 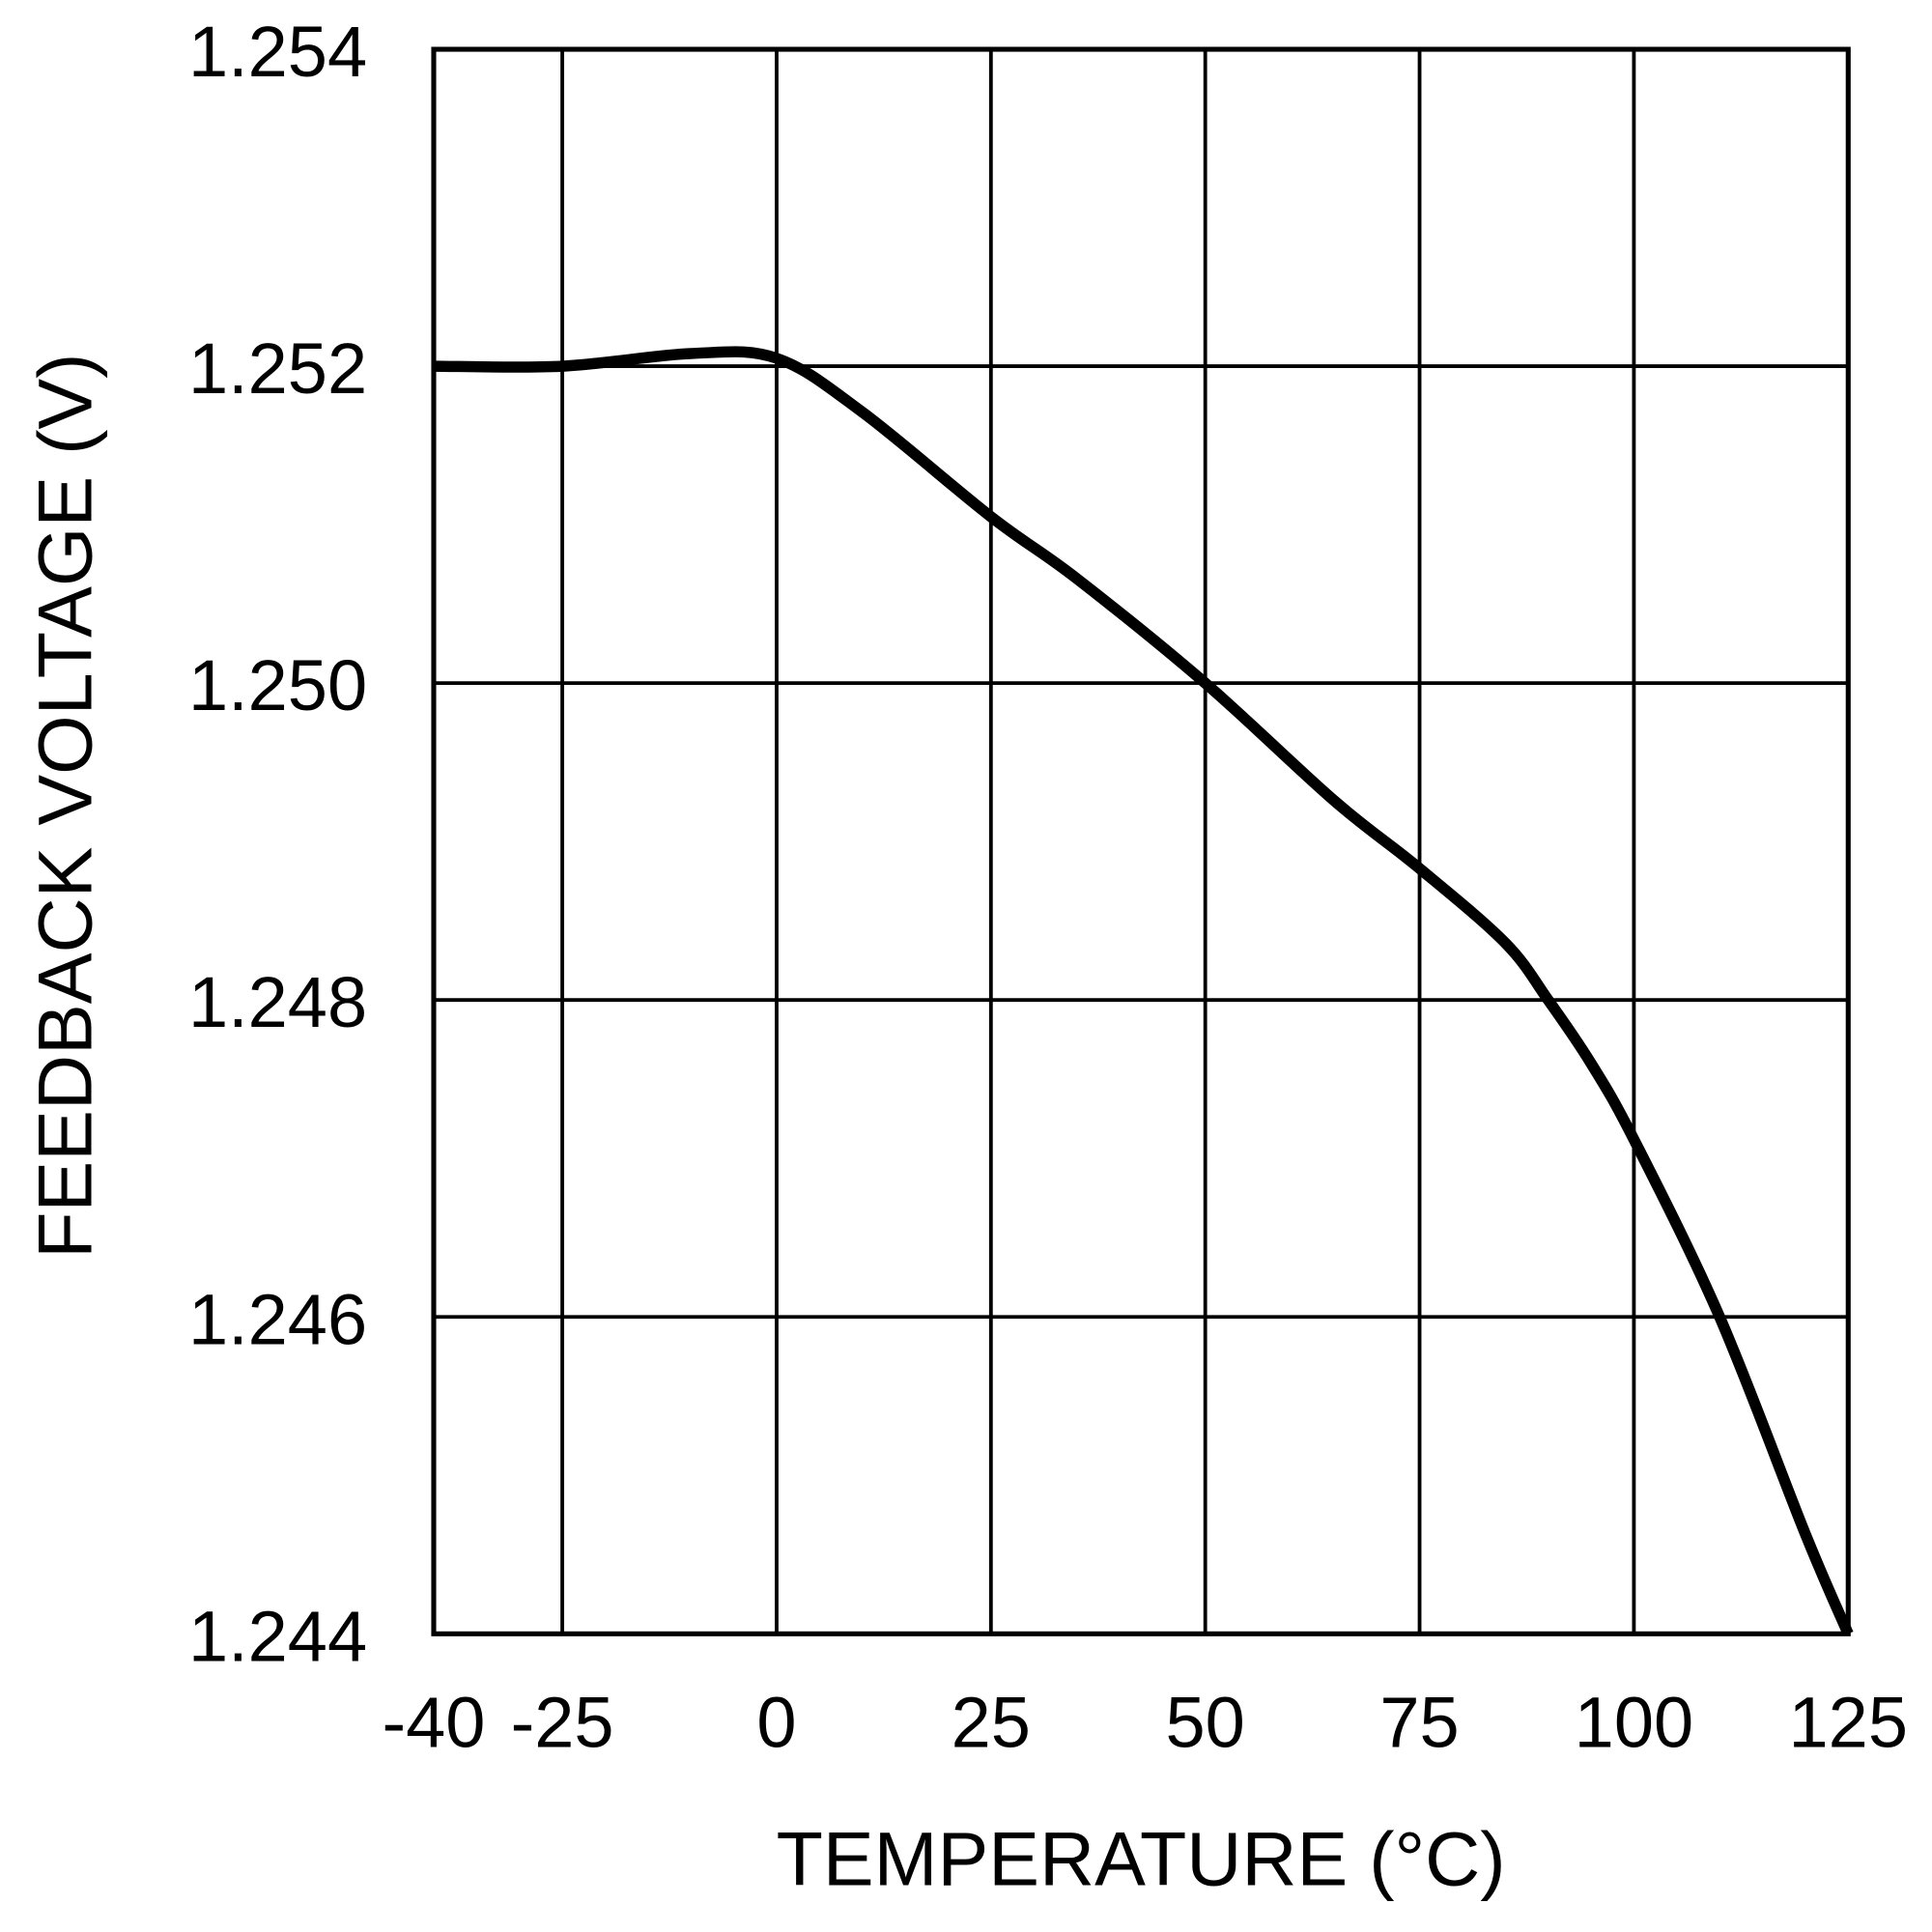 What do you see at coordinates (992, 1723) in the screenshot?
I see `x-tick-label: 25` at bounding box center [992, 1723].